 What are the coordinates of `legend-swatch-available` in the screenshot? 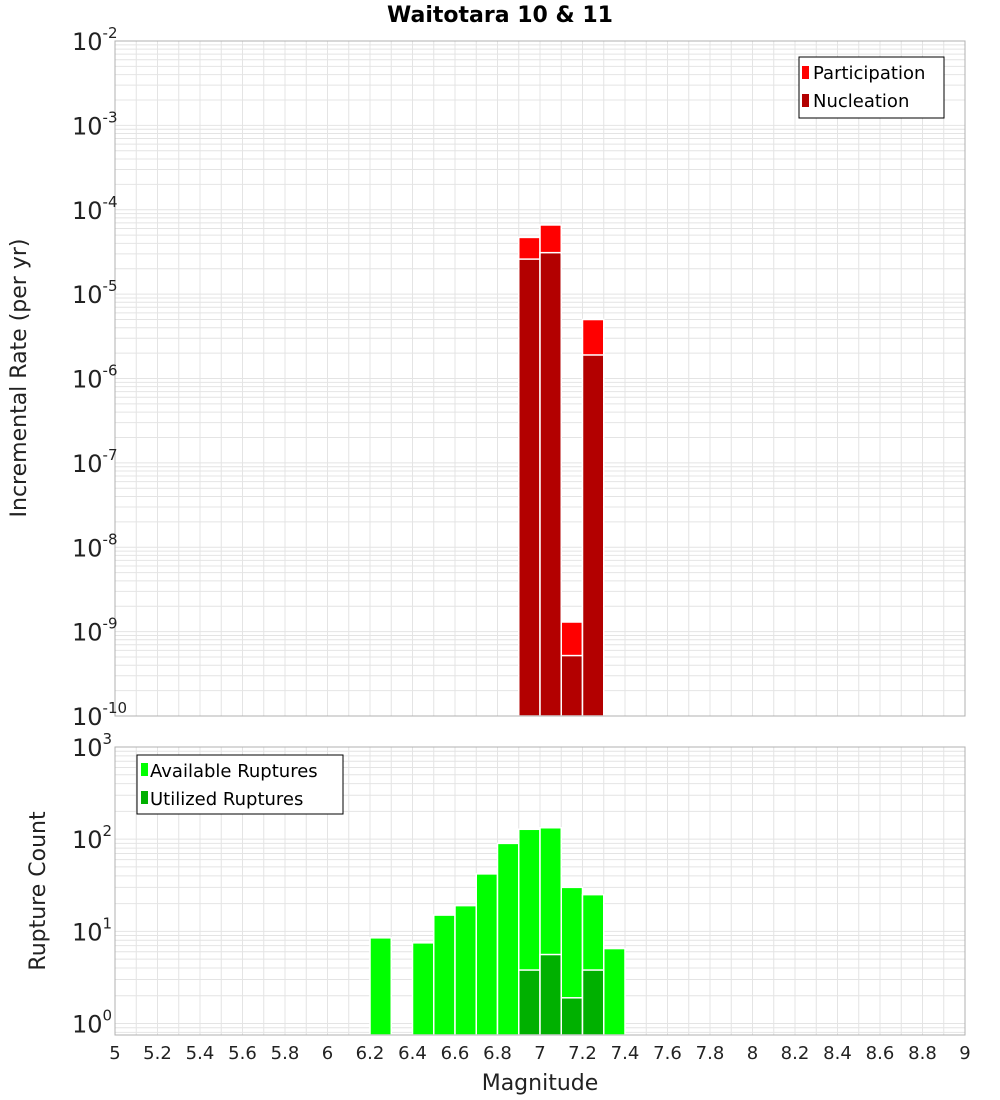 It's located at (144, 769).